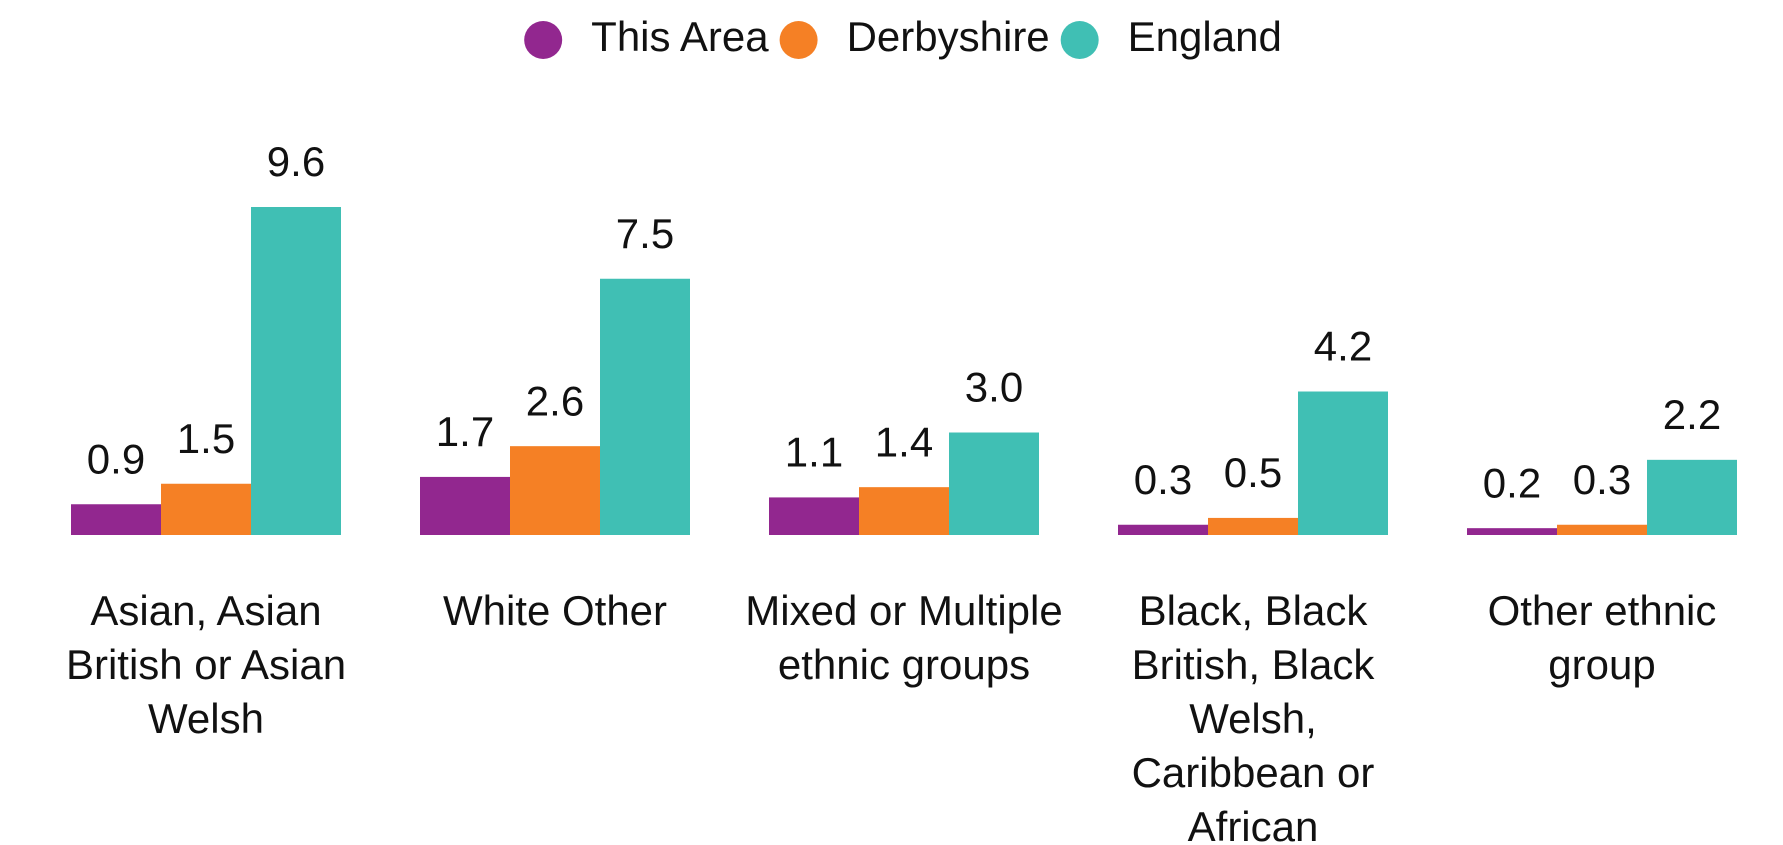 Image resolution: width=1783 pixels, height=845 pixels. Describe the element at coordinates (645, 233) in the screenshot. I see `data-label: 7.5` at that location.